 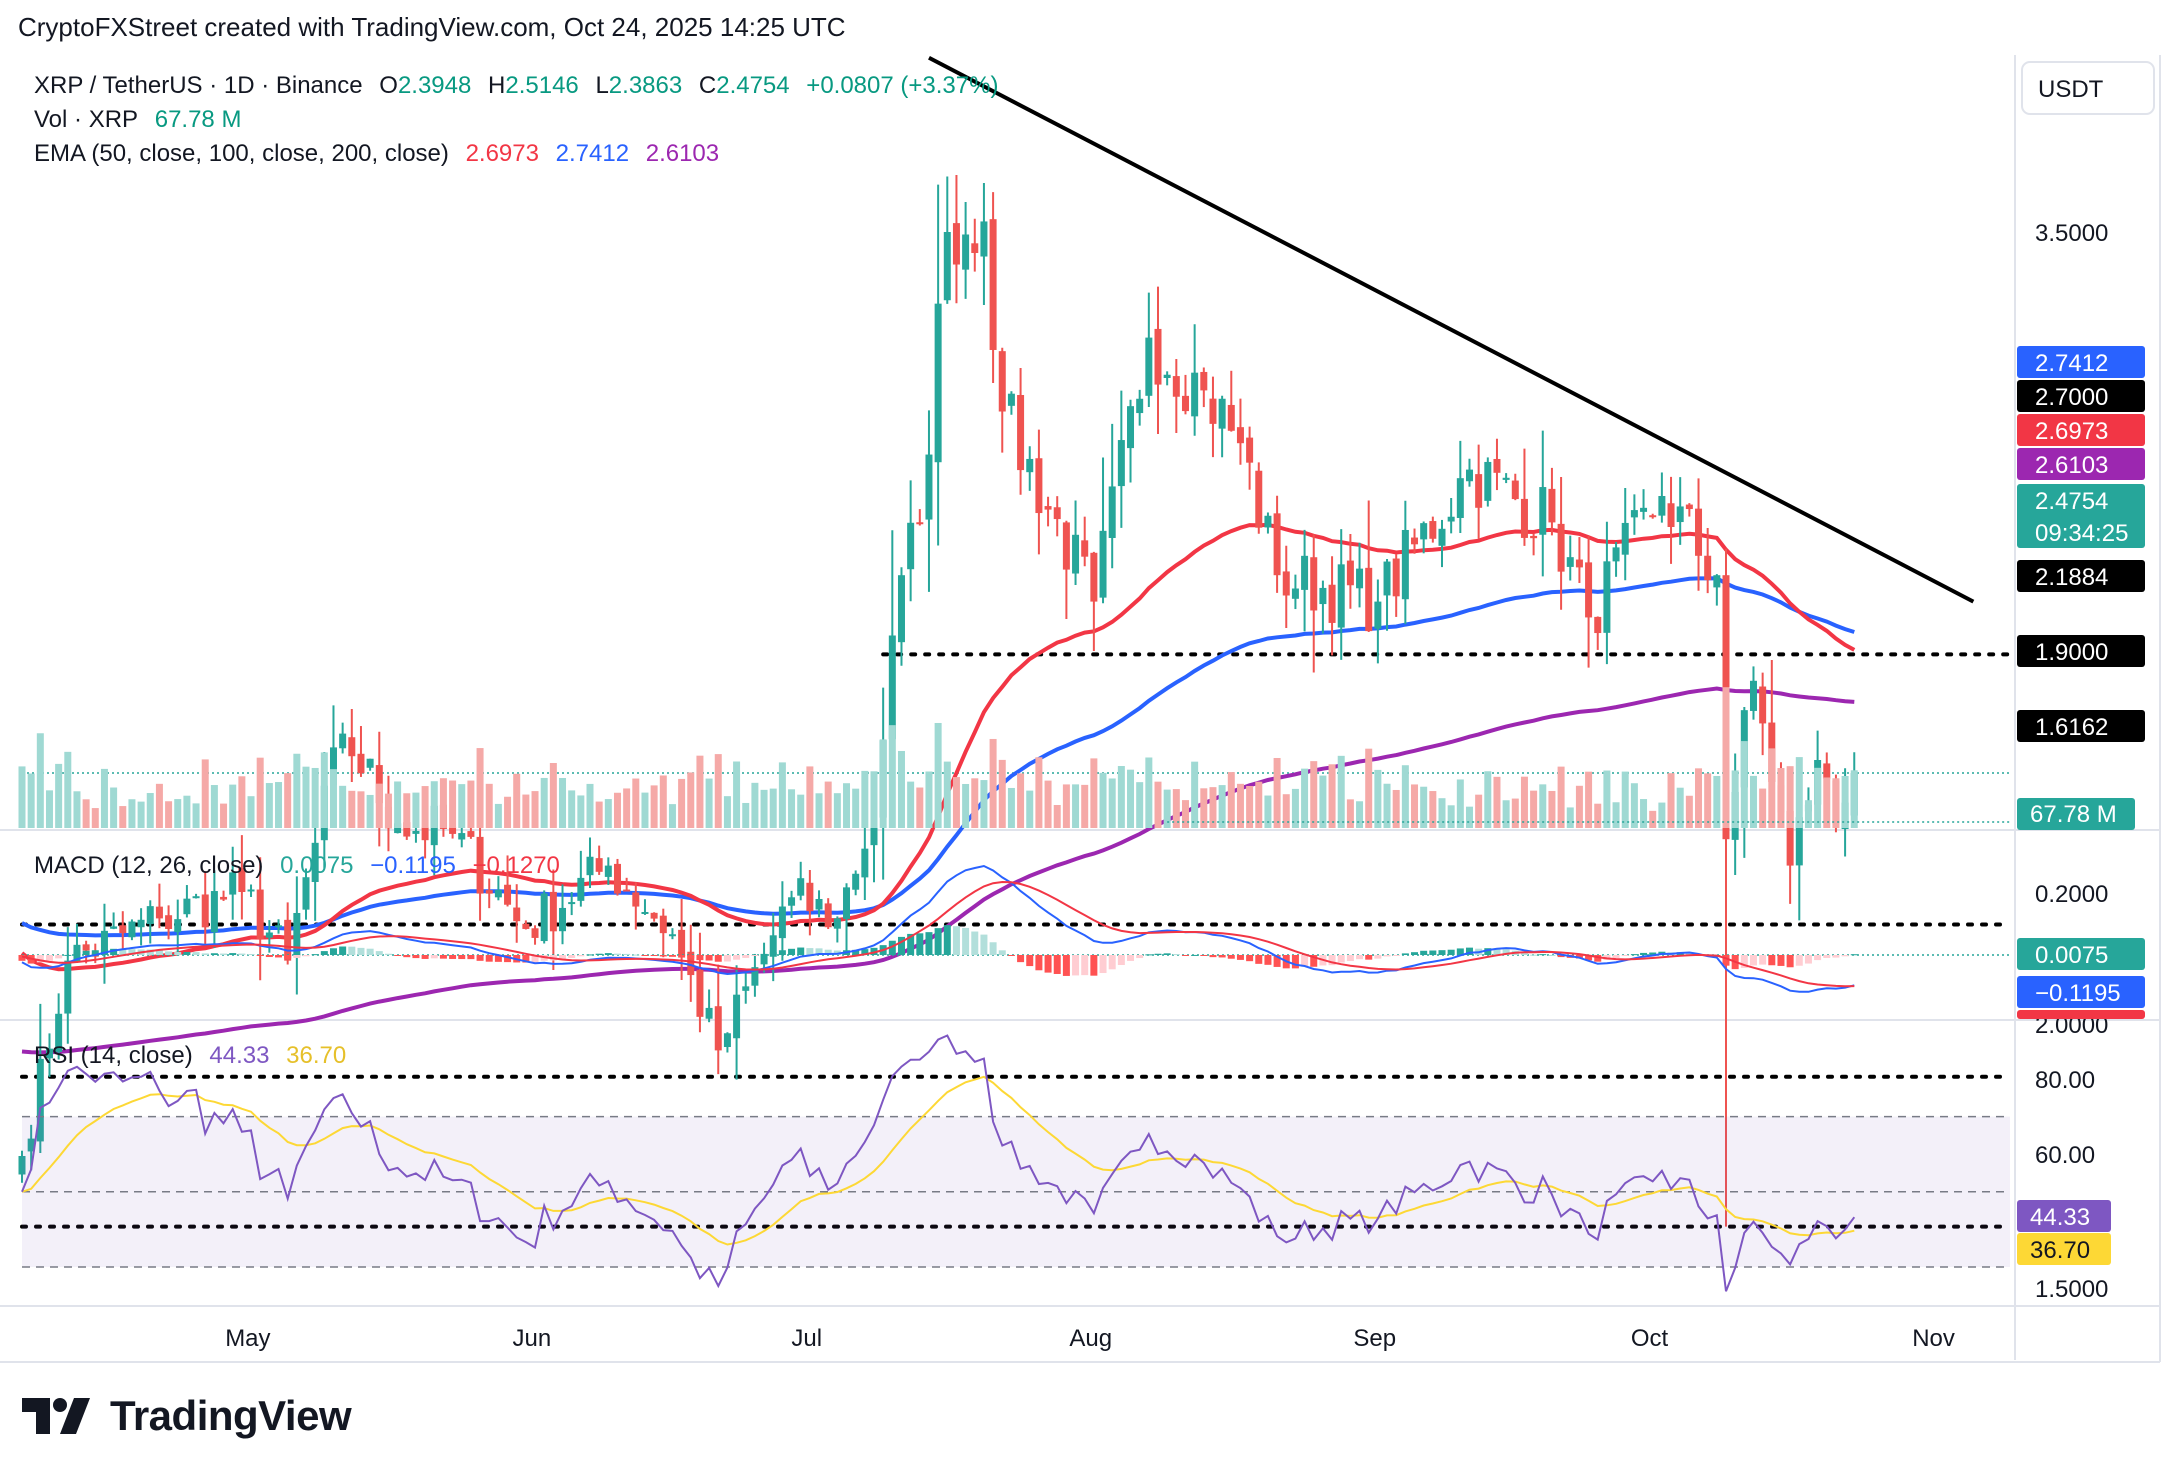 I want to click on ema-label: EMA (50, close, 100, close, 200, close), so click(x=241, y=153).